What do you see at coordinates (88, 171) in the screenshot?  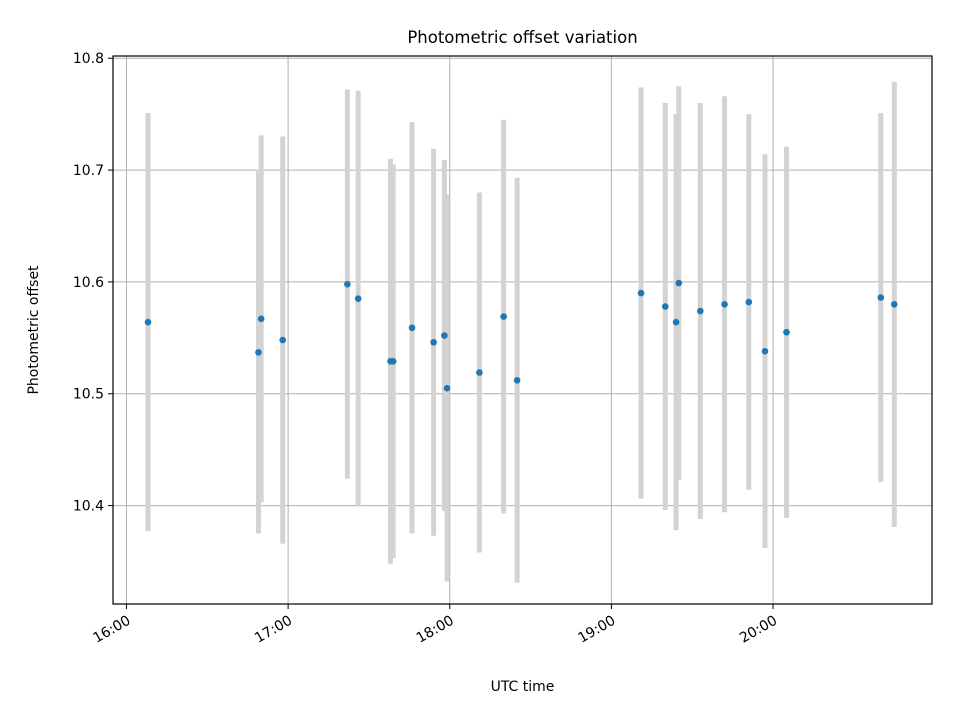 I see `y-tick-label: 10.7` at bounding box center [88, 171].